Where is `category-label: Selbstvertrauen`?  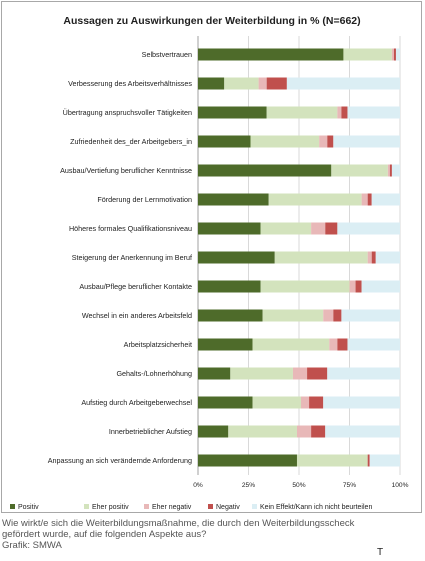
category-label: Selbstvertrauen is located at coordinates (167, 54).